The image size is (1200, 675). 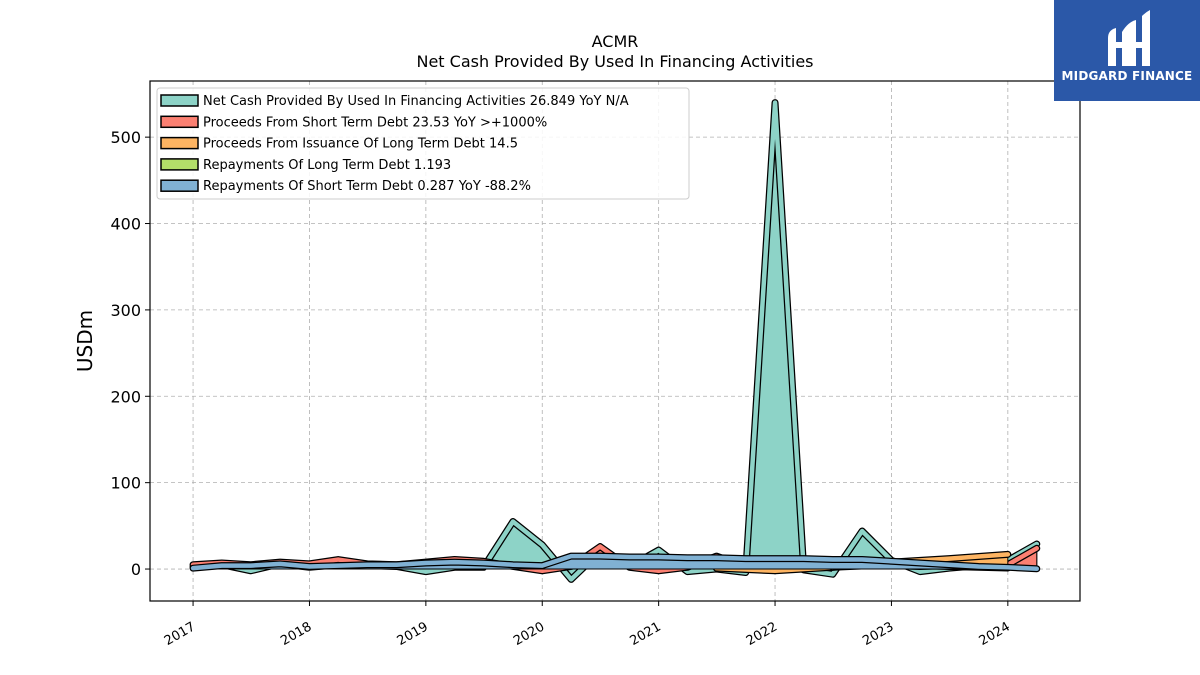 What do you see at coordinates (85, 341) in the screenshot?
I see `y-axis-label: USDm` at bounding box center [85, 341].